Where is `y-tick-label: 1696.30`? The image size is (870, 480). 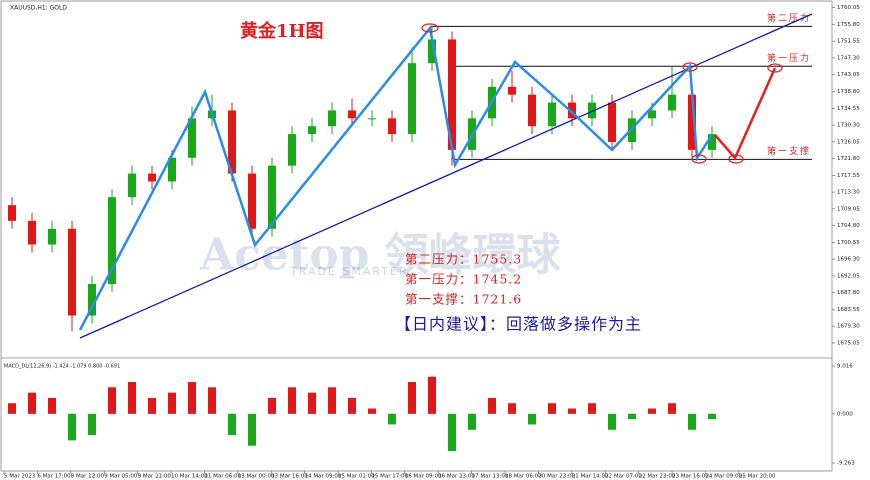
y-tick-label: 1696.30 is located at coordinates (848, 260).